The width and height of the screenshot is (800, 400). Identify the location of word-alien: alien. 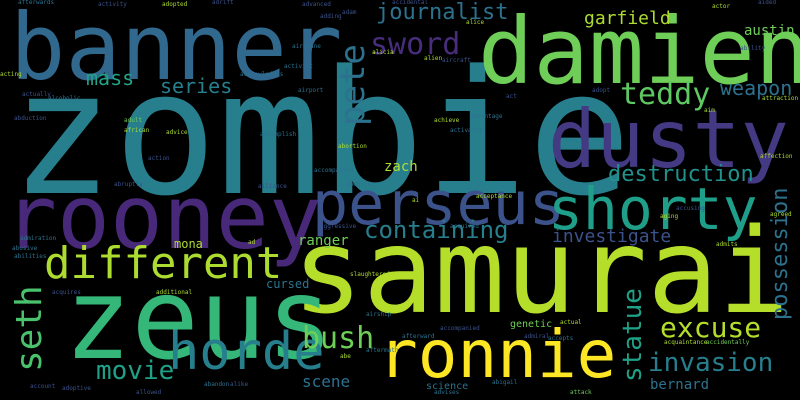
(433, 58).